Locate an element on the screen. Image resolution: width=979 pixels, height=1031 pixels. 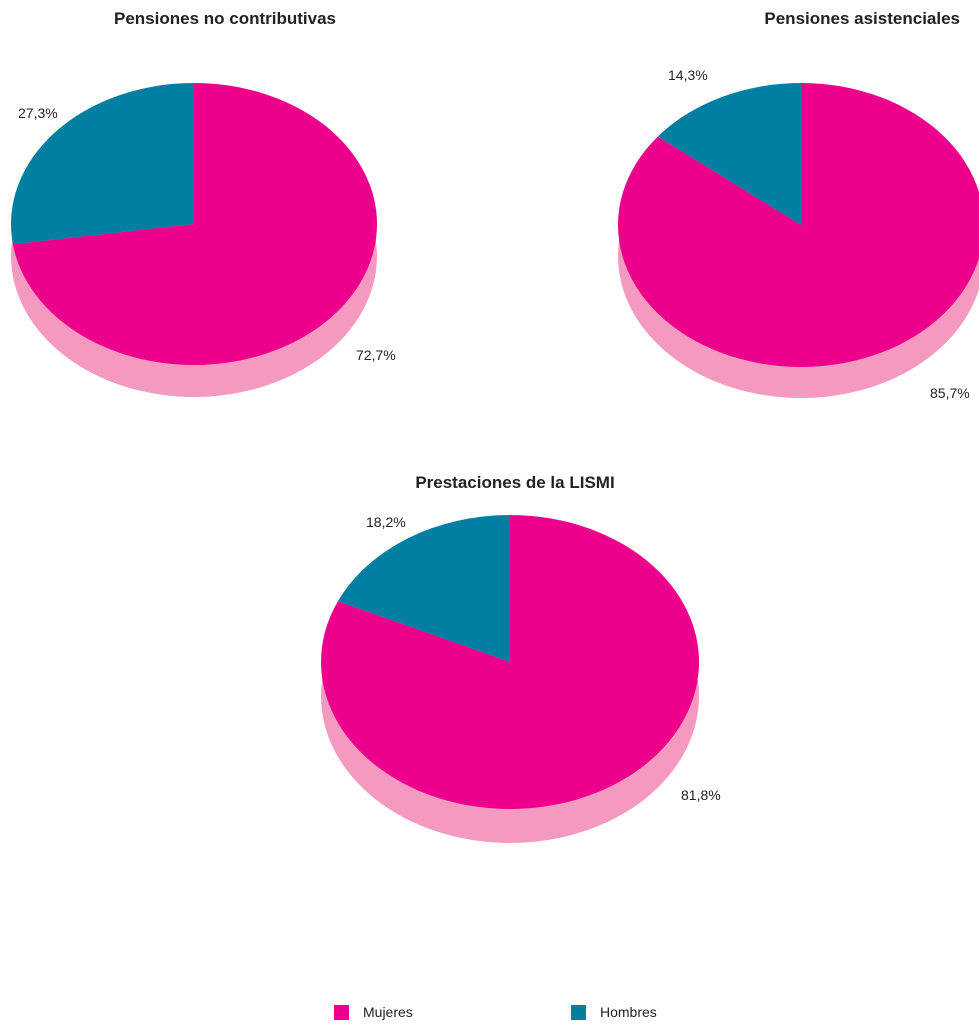
pie-chart-pensiones-asistenciales: Pensiones asistenciales 14,3% 85,7% is located at coordinates (798, 205).